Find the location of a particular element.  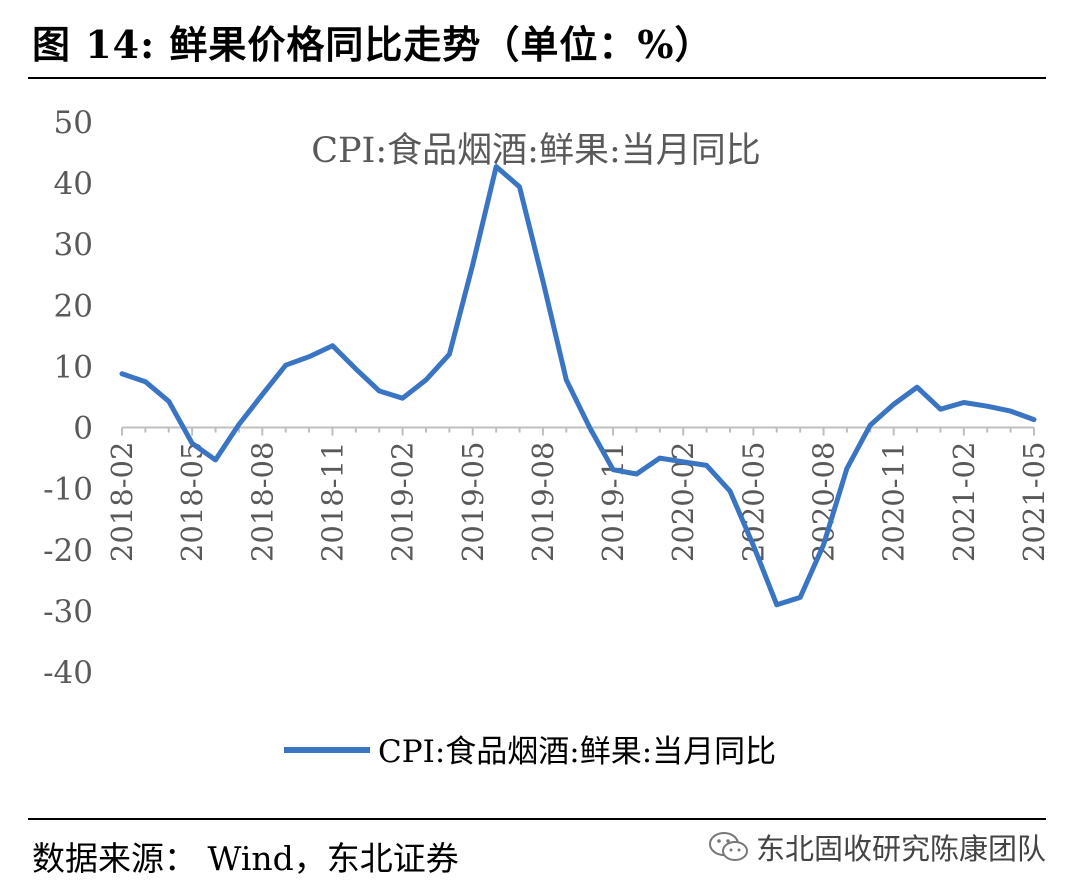

watermark: 东北固收研究陈康团队 is located at coordinates (877, 847).